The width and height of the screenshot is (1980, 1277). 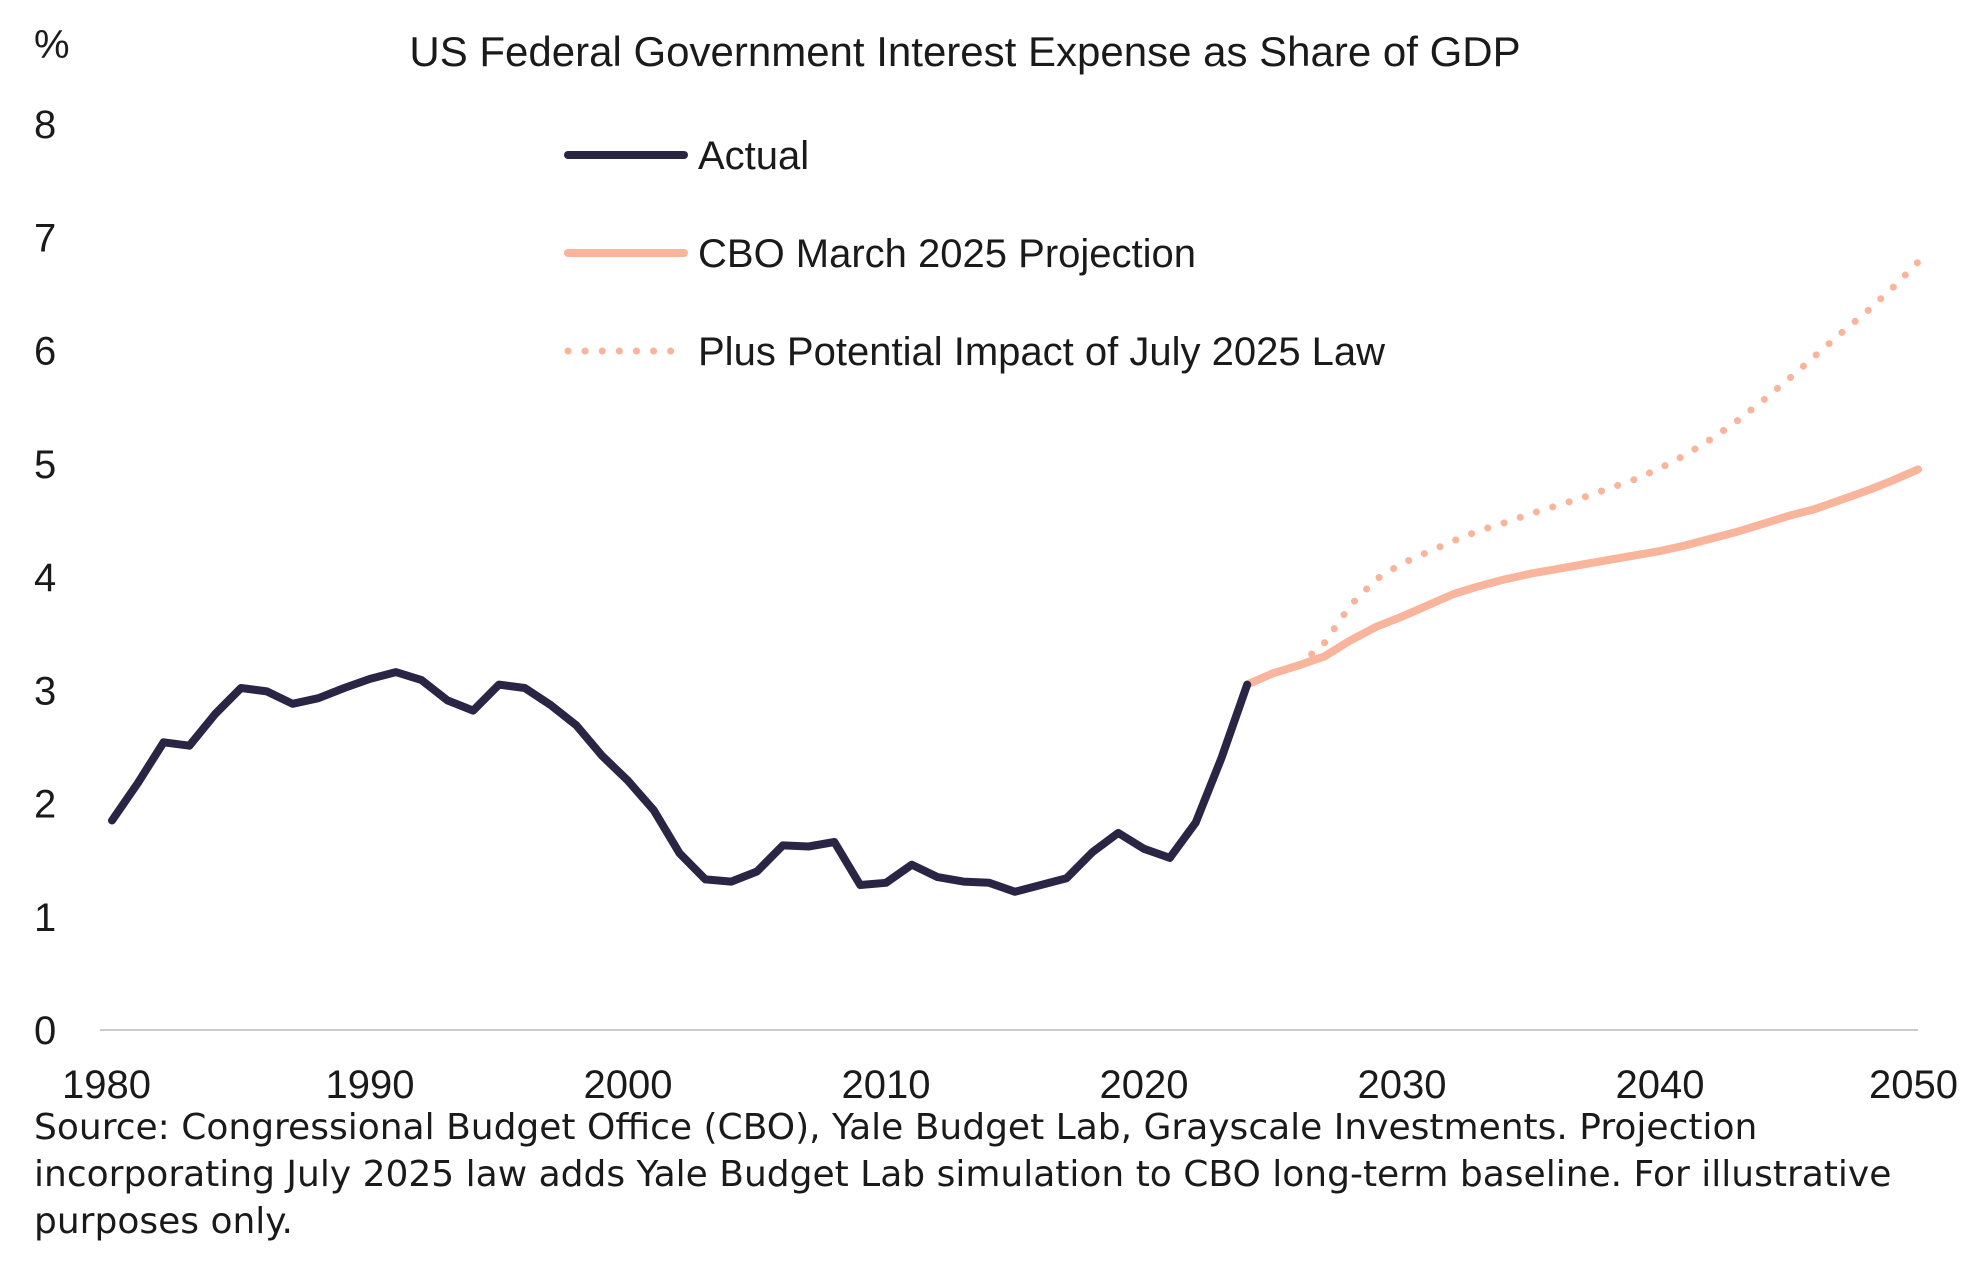 What do you see at coordinates (52, 45) in the screenshot?
I see `y-axis-unit-label: %` at bounding box center [52, 45].